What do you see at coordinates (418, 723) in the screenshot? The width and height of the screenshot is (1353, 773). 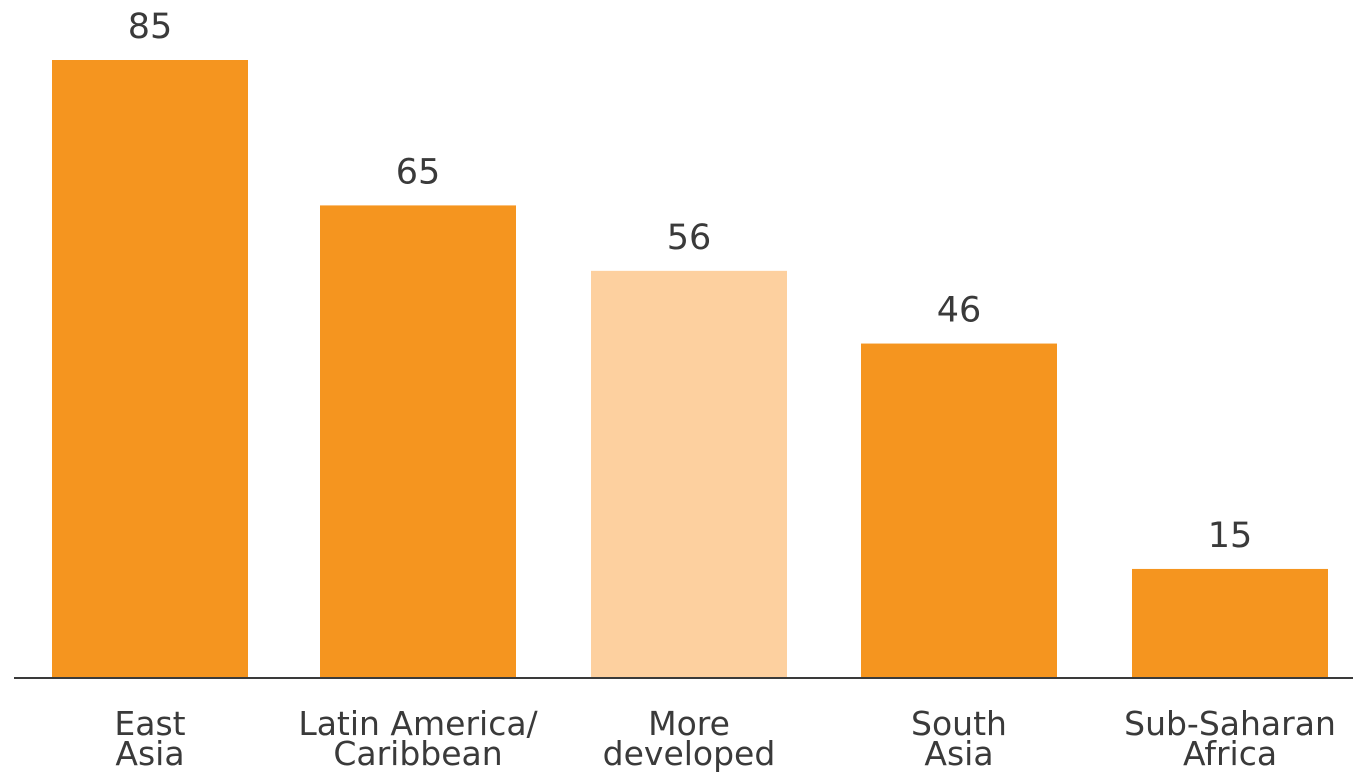 I see `category-label-1-line-0: Latin America/` at bounding box center [418, 723].